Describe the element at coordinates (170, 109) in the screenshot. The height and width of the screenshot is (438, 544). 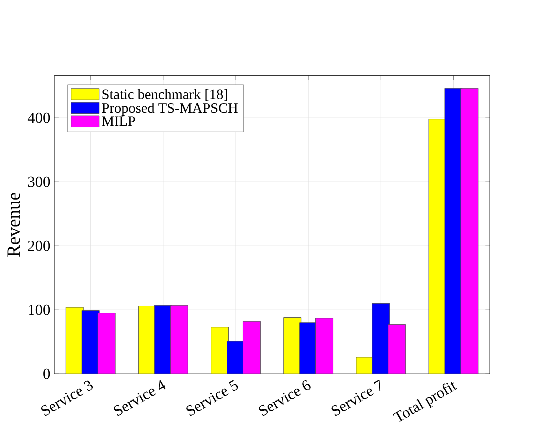
I see `legend-label: Proposed TS-MAPSCH` at that location.